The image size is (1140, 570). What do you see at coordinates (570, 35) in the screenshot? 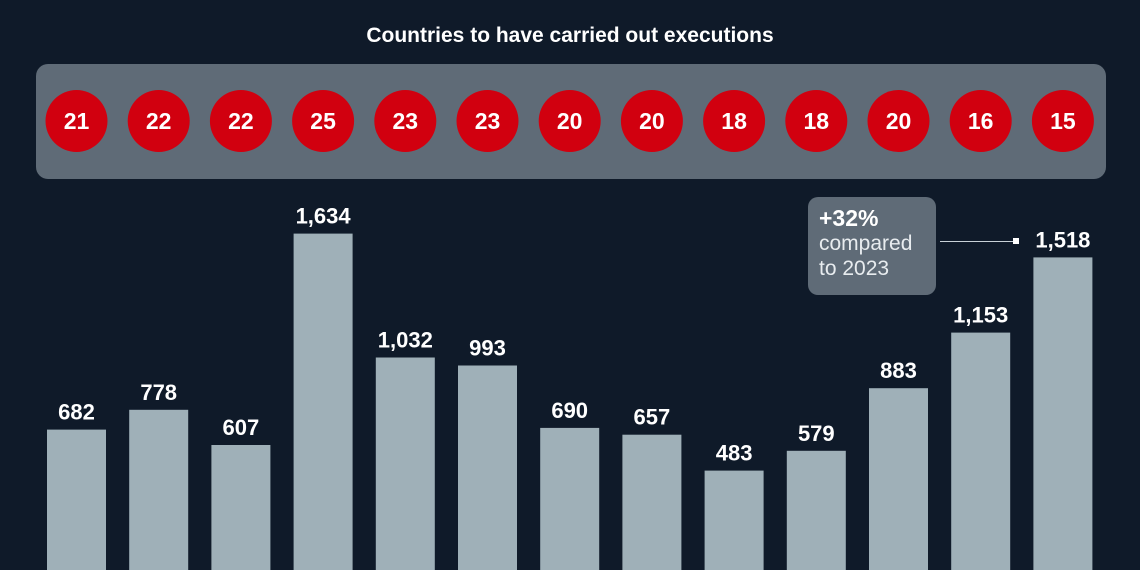
I see `page-title: Countries to have carried out executions` at bounding box center [570, 35].